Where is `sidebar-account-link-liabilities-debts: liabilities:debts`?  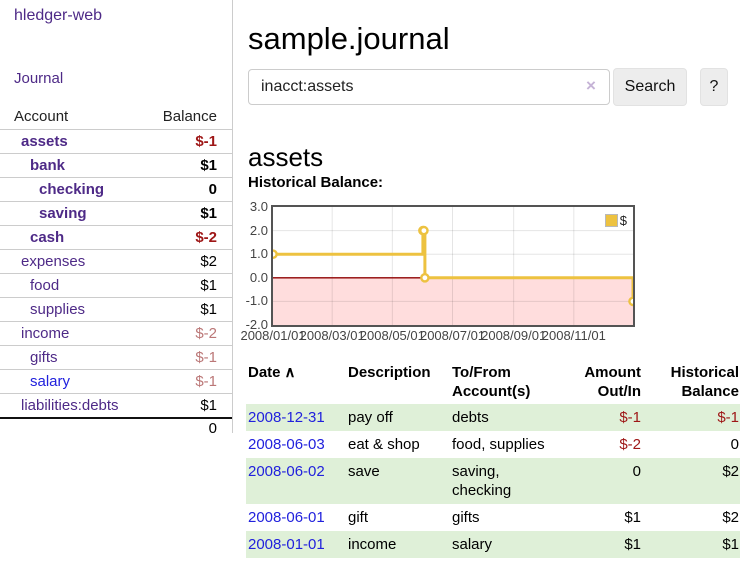
sidebar-account-link-liabilities-debts: liabilities:debts is located at coordinates (70, 405).